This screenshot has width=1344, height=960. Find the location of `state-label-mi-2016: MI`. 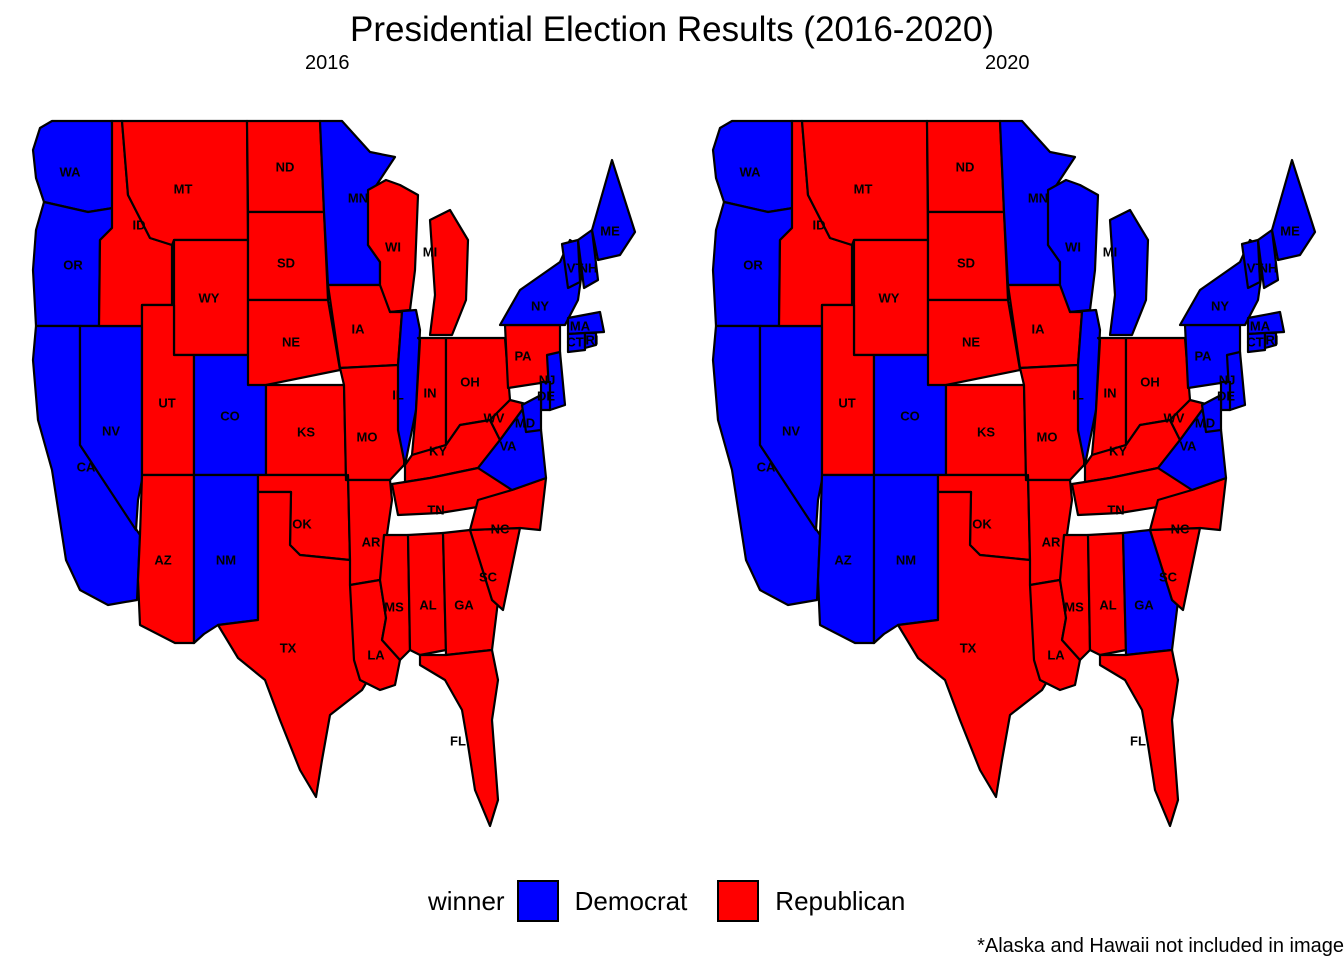

state-label-mi-2016: MI is located at coordinates (430, 252).